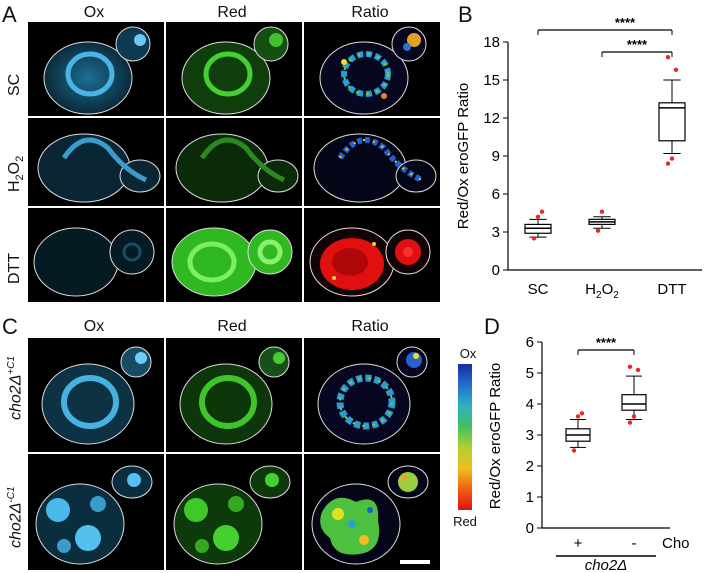  What do you see at coordinates (14, 268) in the screenshot?
I see `row-label-dtt: DTT` at bounding box center [14, 268].